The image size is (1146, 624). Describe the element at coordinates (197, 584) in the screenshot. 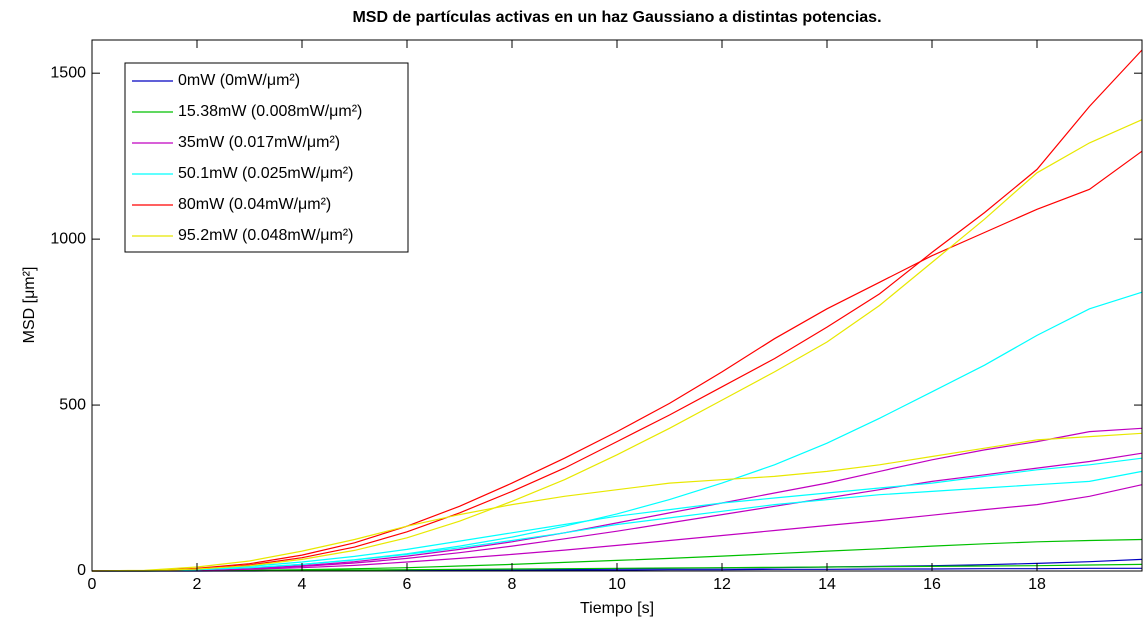

I see `x-tick-label: 2` at that location.